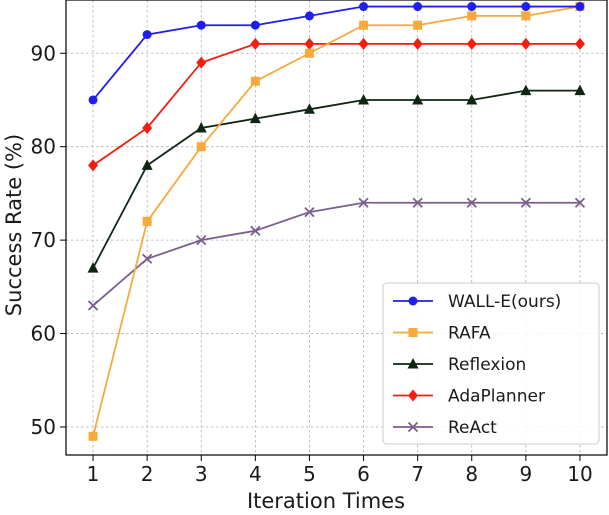 The width and height of the screenshot is (609, 515). What do you see at coordinates (93, 474) in the screenshot?
I see `x-tick-label: 1` at bounding box center [93, 474].